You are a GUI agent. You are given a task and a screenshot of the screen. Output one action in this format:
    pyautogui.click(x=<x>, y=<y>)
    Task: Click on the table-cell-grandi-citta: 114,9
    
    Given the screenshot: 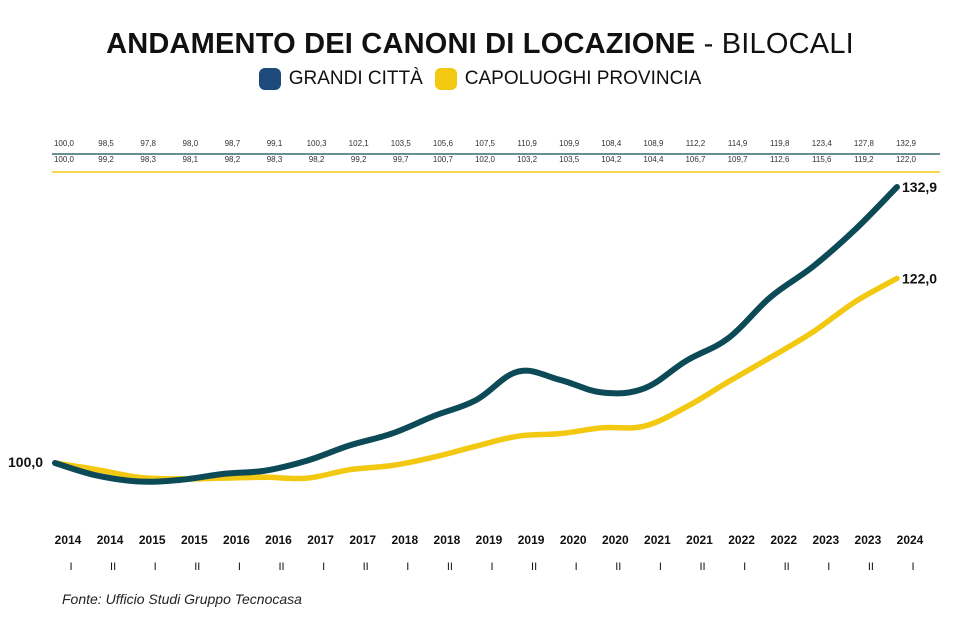 What is the action you would take?
    pyautogui.click(x=738, y=143)
    